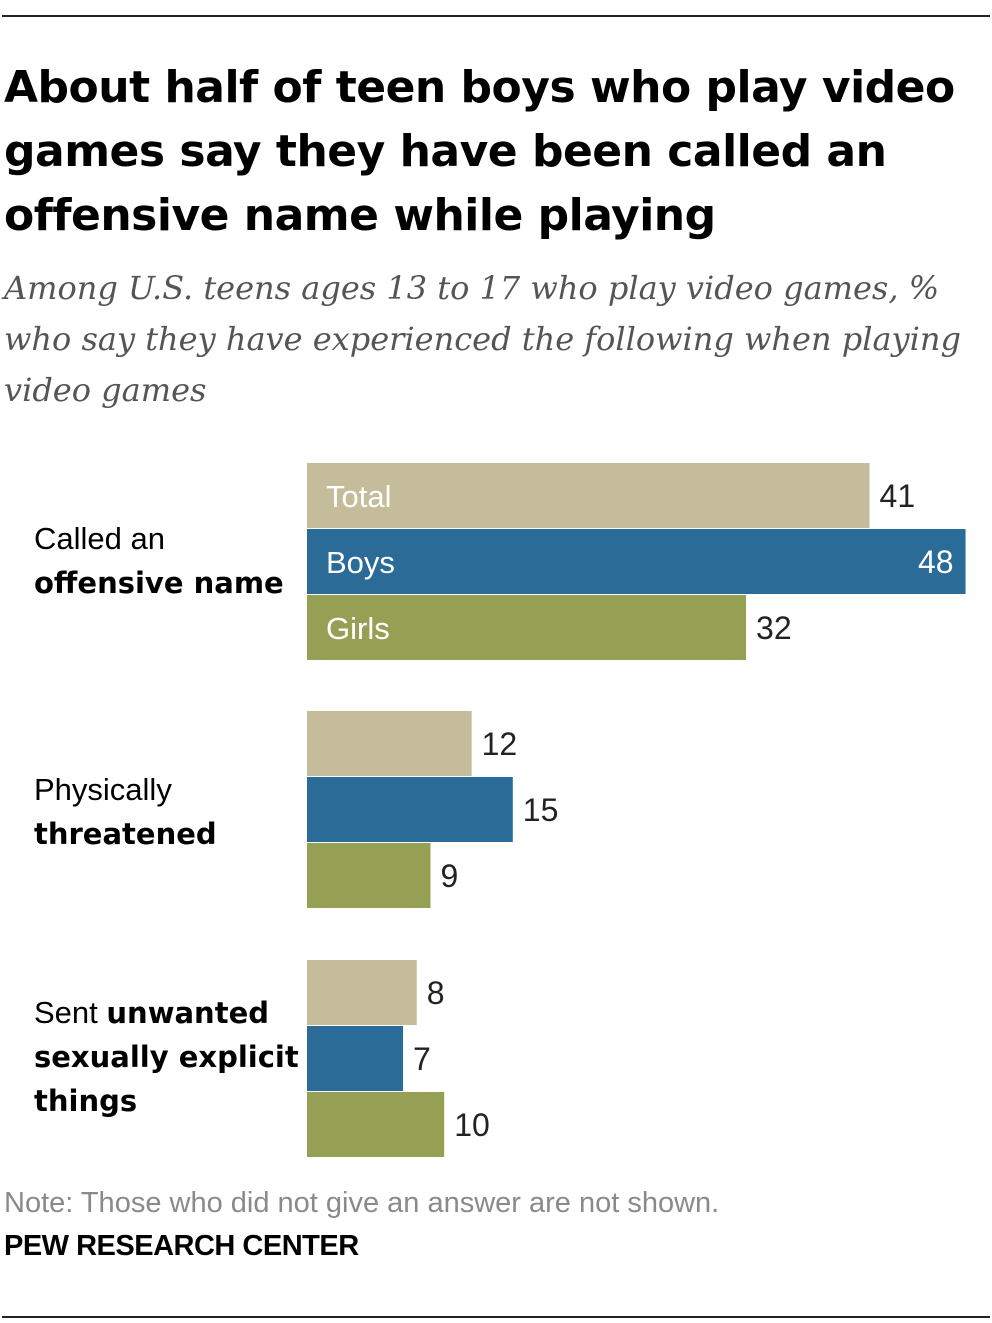 This screenshot has width=992, height=1323. Describe the element at coordinates (500, 744) in the screenshot. I see `value-label-total-1: 12` at that location.